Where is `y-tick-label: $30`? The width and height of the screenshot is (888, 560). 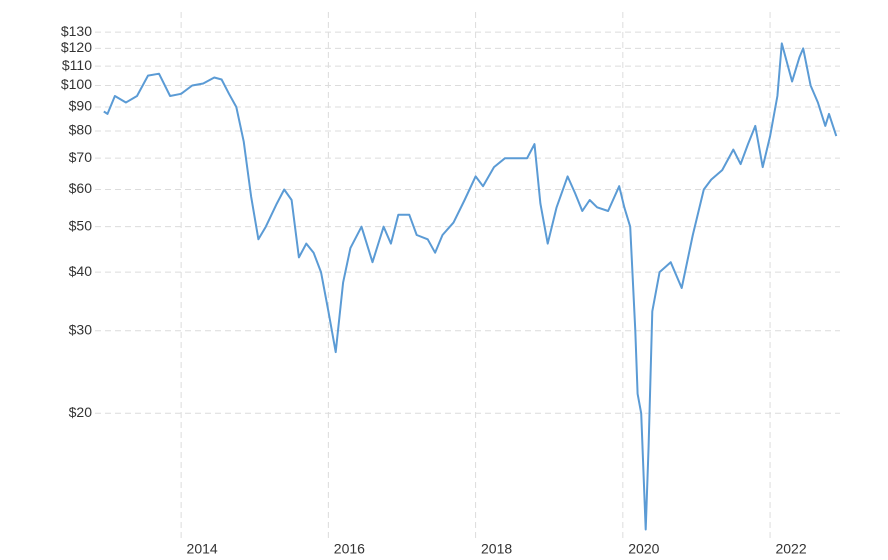
y-tick-label: $30 is located at coordinates (81, 329).